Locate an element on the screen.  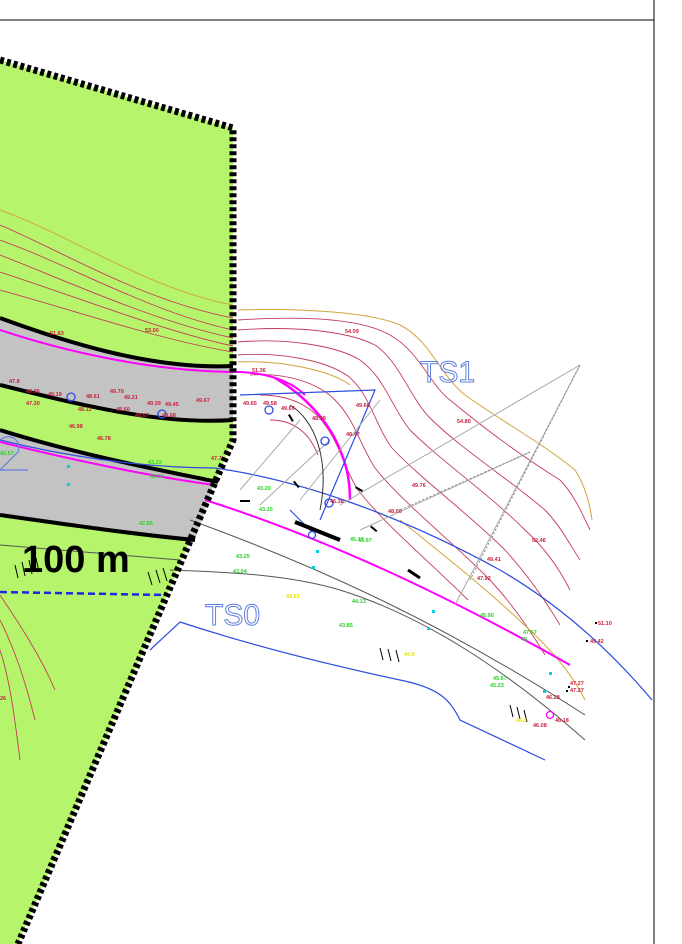
elevation-label-red: 51.83 is located at coordinates (57, 334).